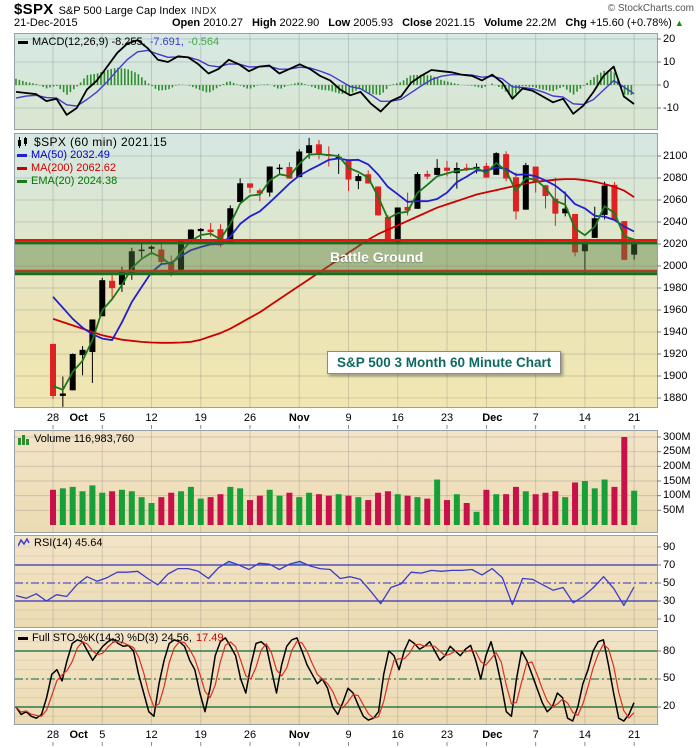  Describe the element at coordinates (541, 23) in the screenshot. I see `volume-value: 22.2M` at that location.